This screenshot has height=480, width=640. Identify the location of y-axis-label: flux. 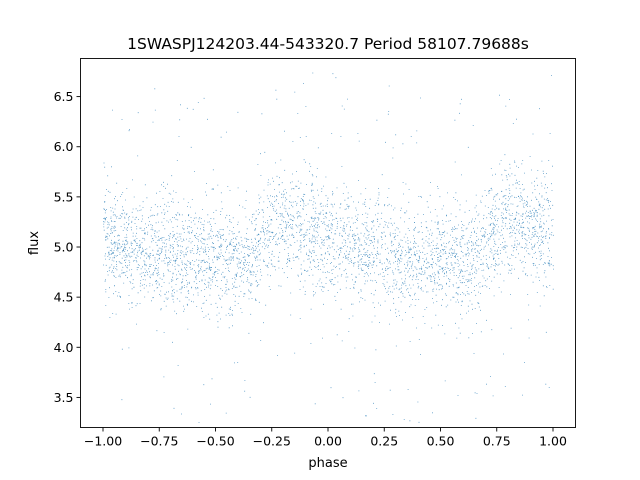
(34, 243).